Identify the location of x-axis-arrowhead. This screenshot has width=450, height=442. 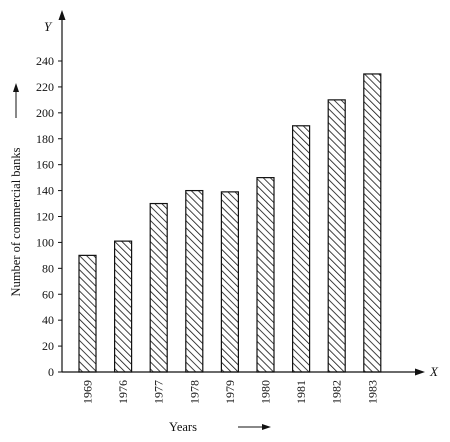
(420, 372).